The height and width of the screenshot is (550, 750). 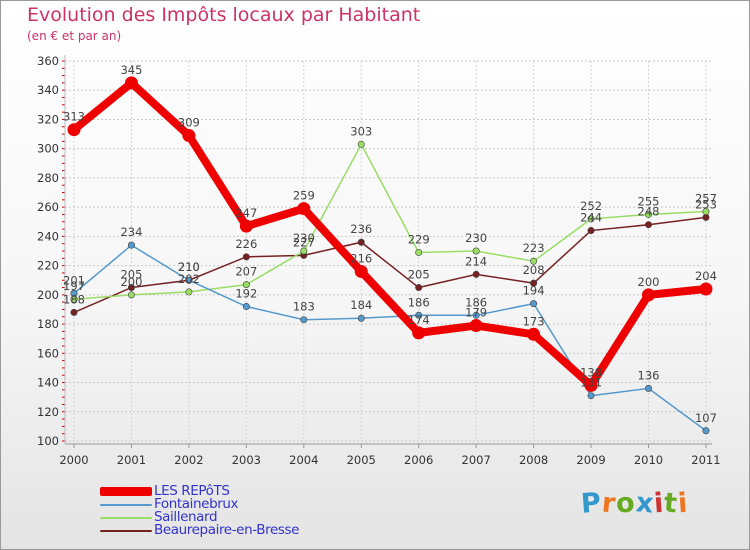 What do you see at coordinates (534, 321) in the screenshot?
I see `data-label: 173` at bounding box center [534, 321].